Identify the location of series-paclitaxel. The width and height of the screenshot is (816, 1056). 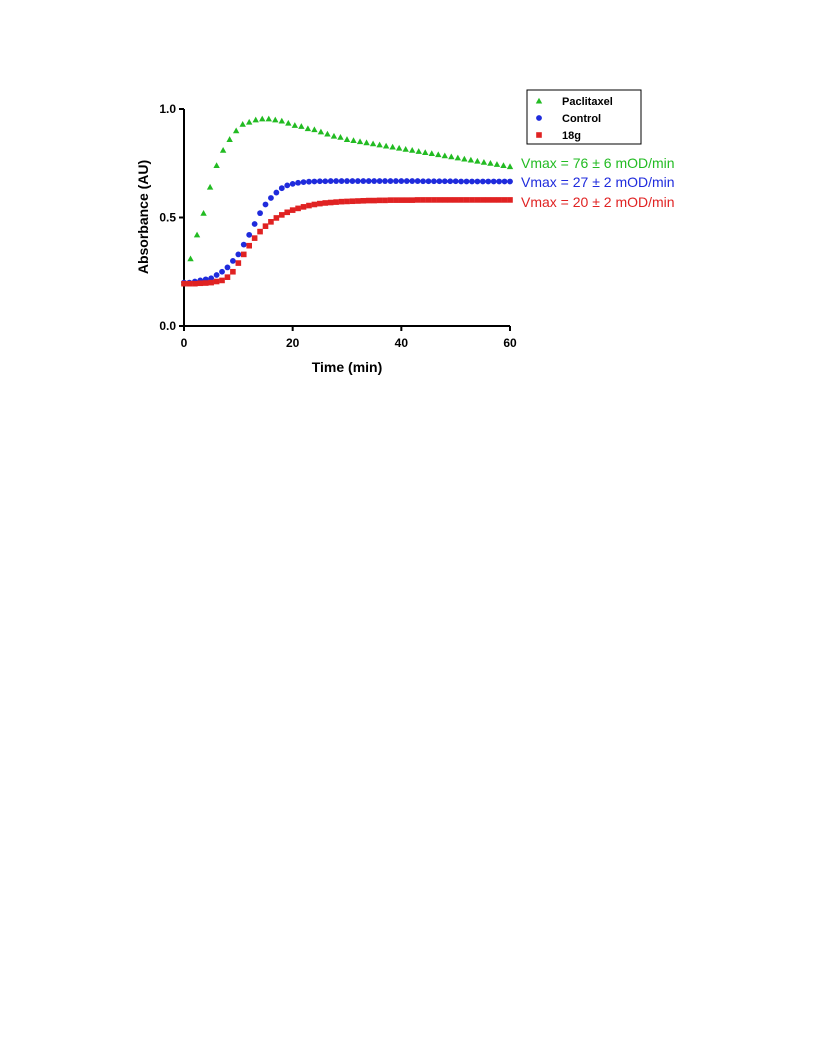
(347, 200).